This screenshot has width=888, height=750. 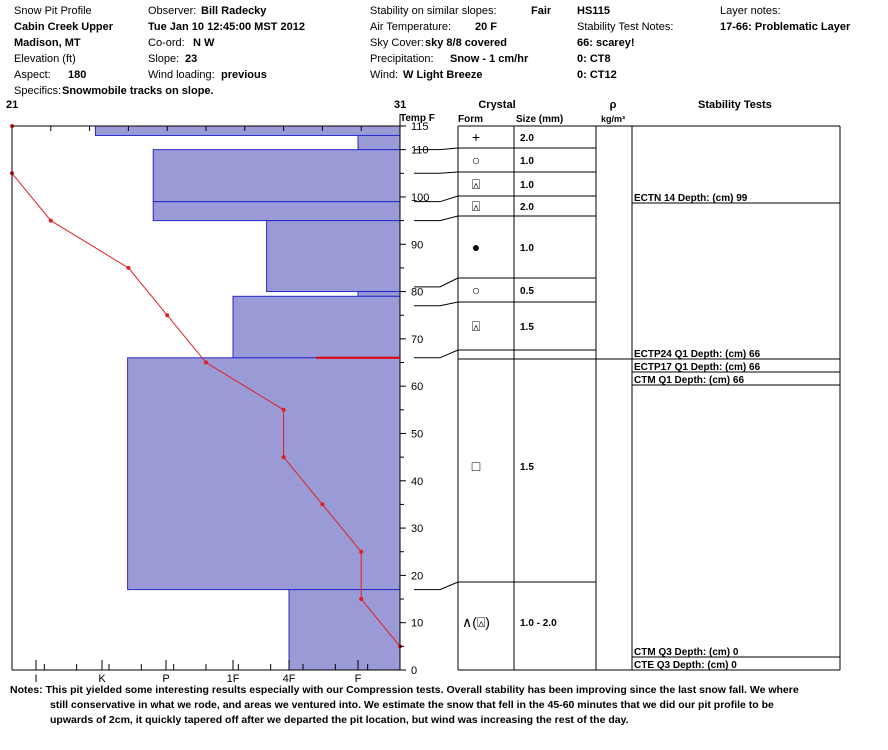 I want to click on stability-note-3: 0: CT12, so click(x=597, y=75).